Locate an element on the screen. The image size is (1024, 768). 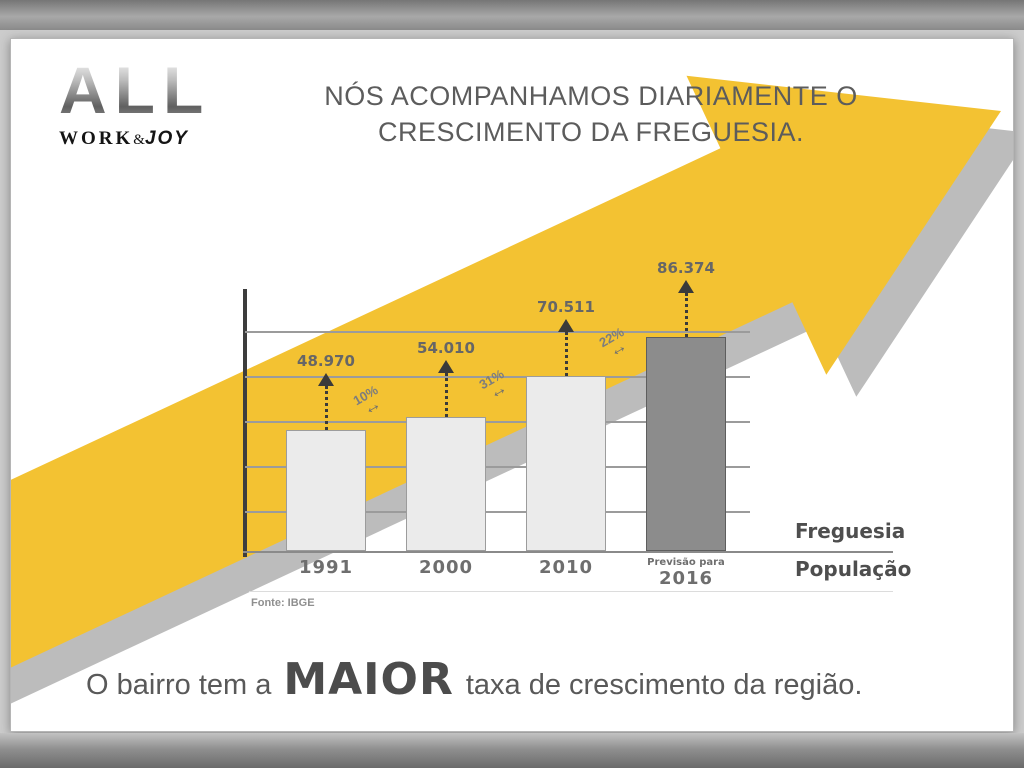
bar-2016-forecast is located at coordinates (566, 463).